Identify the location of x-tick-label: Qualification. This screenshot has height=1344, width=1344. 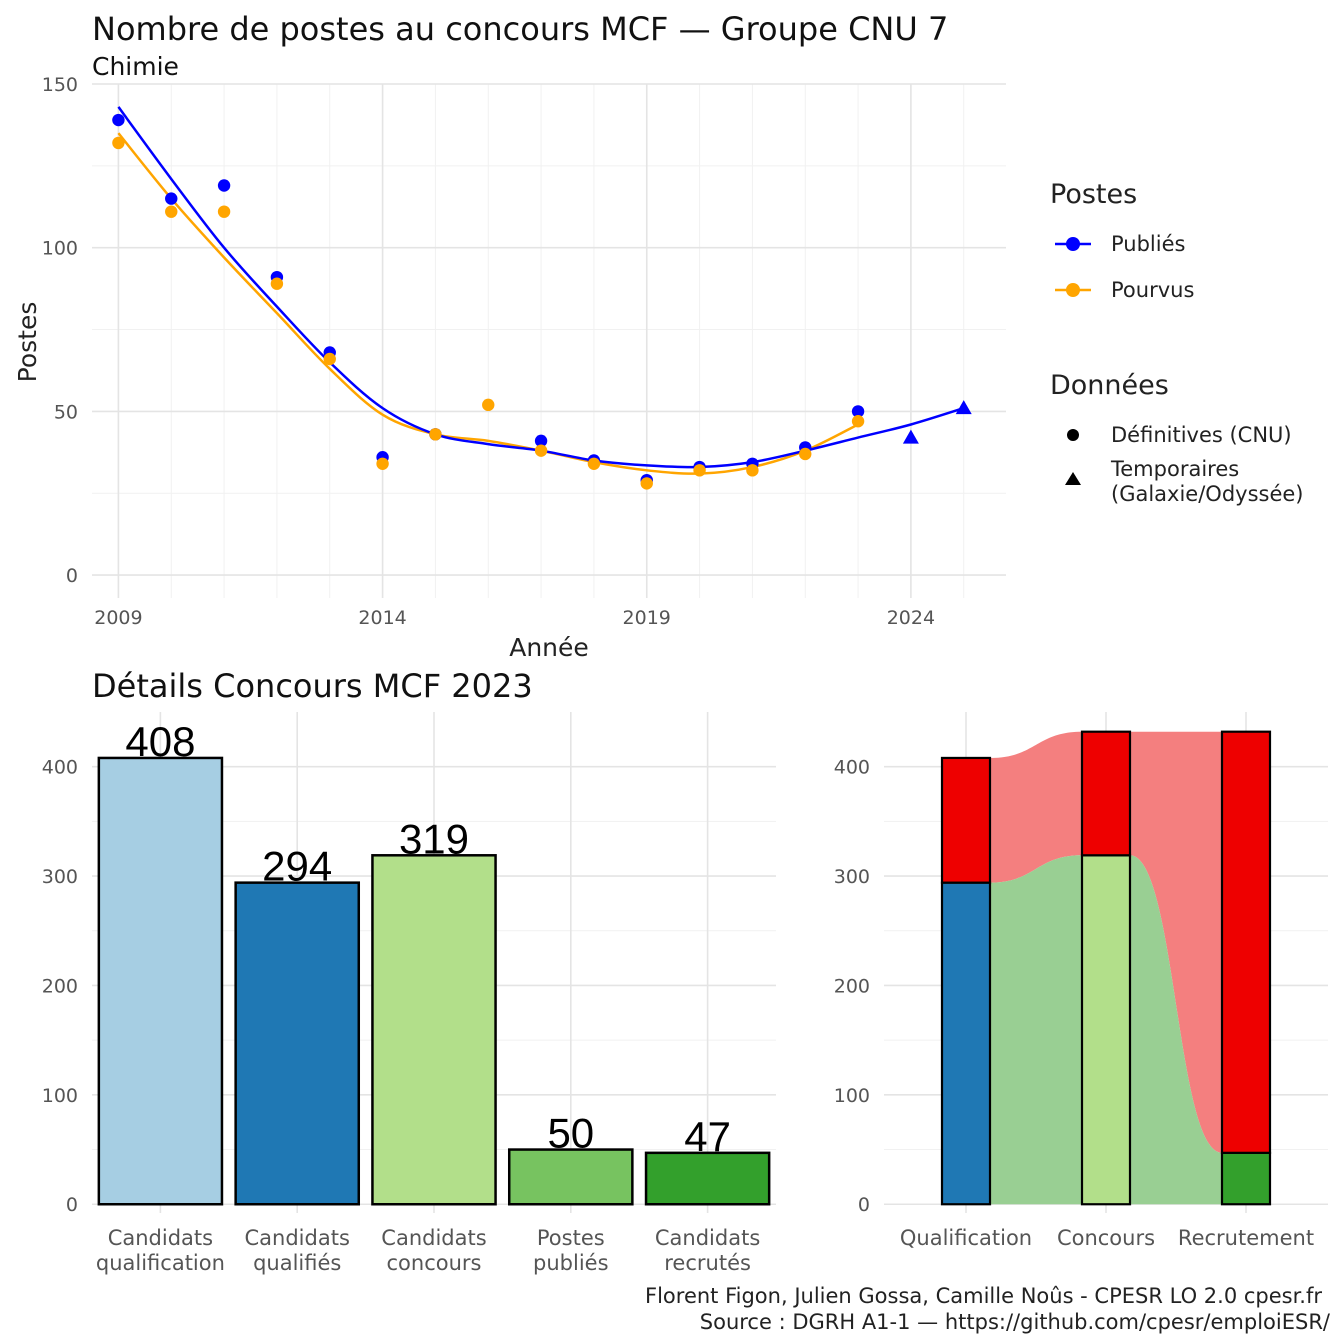
(966, 1238).